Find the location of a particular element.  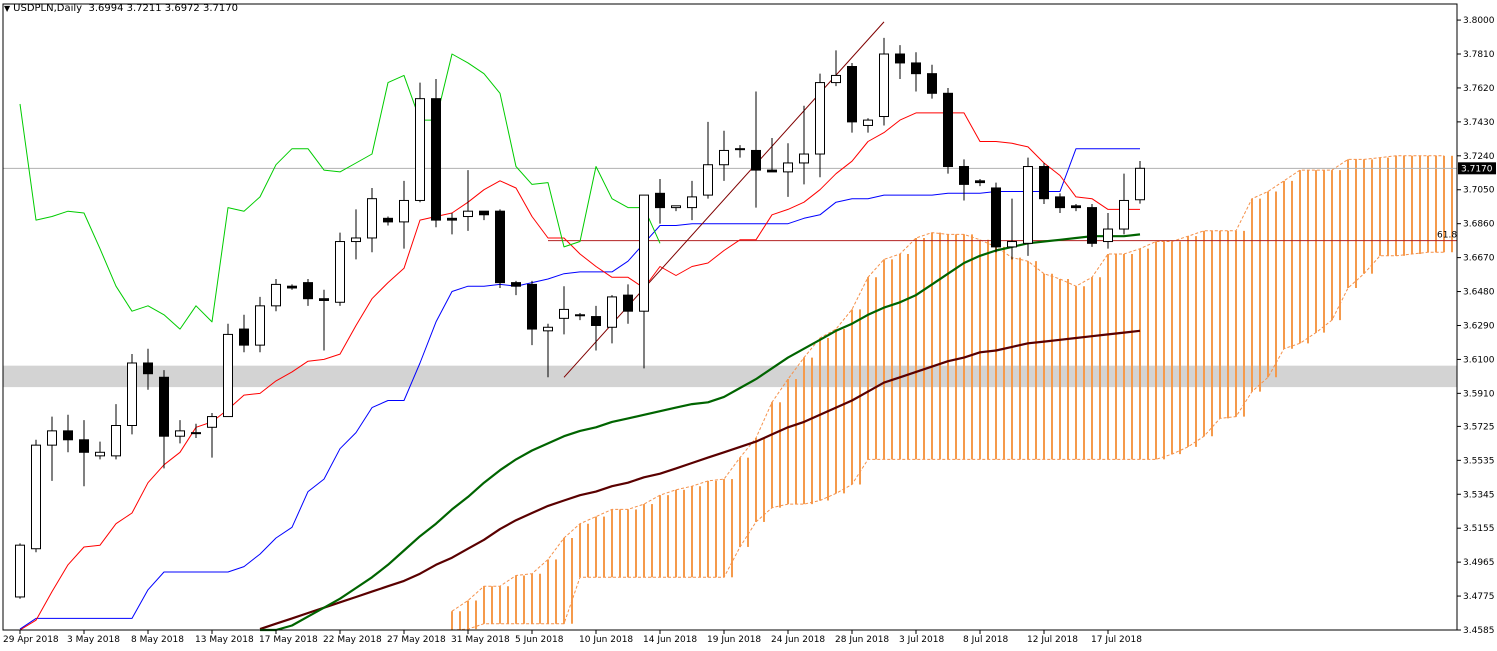

x-tick-label: 3 Jul 2018 is located at coordinates (921, 640).